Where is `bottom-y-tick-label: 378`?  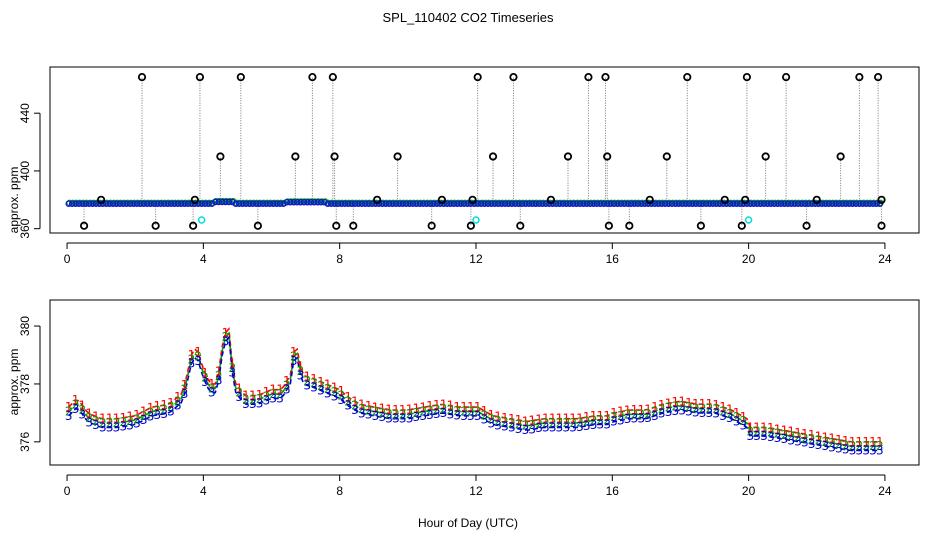 bottom-y-tick-label: 378 is located at coordinates (25, 384).